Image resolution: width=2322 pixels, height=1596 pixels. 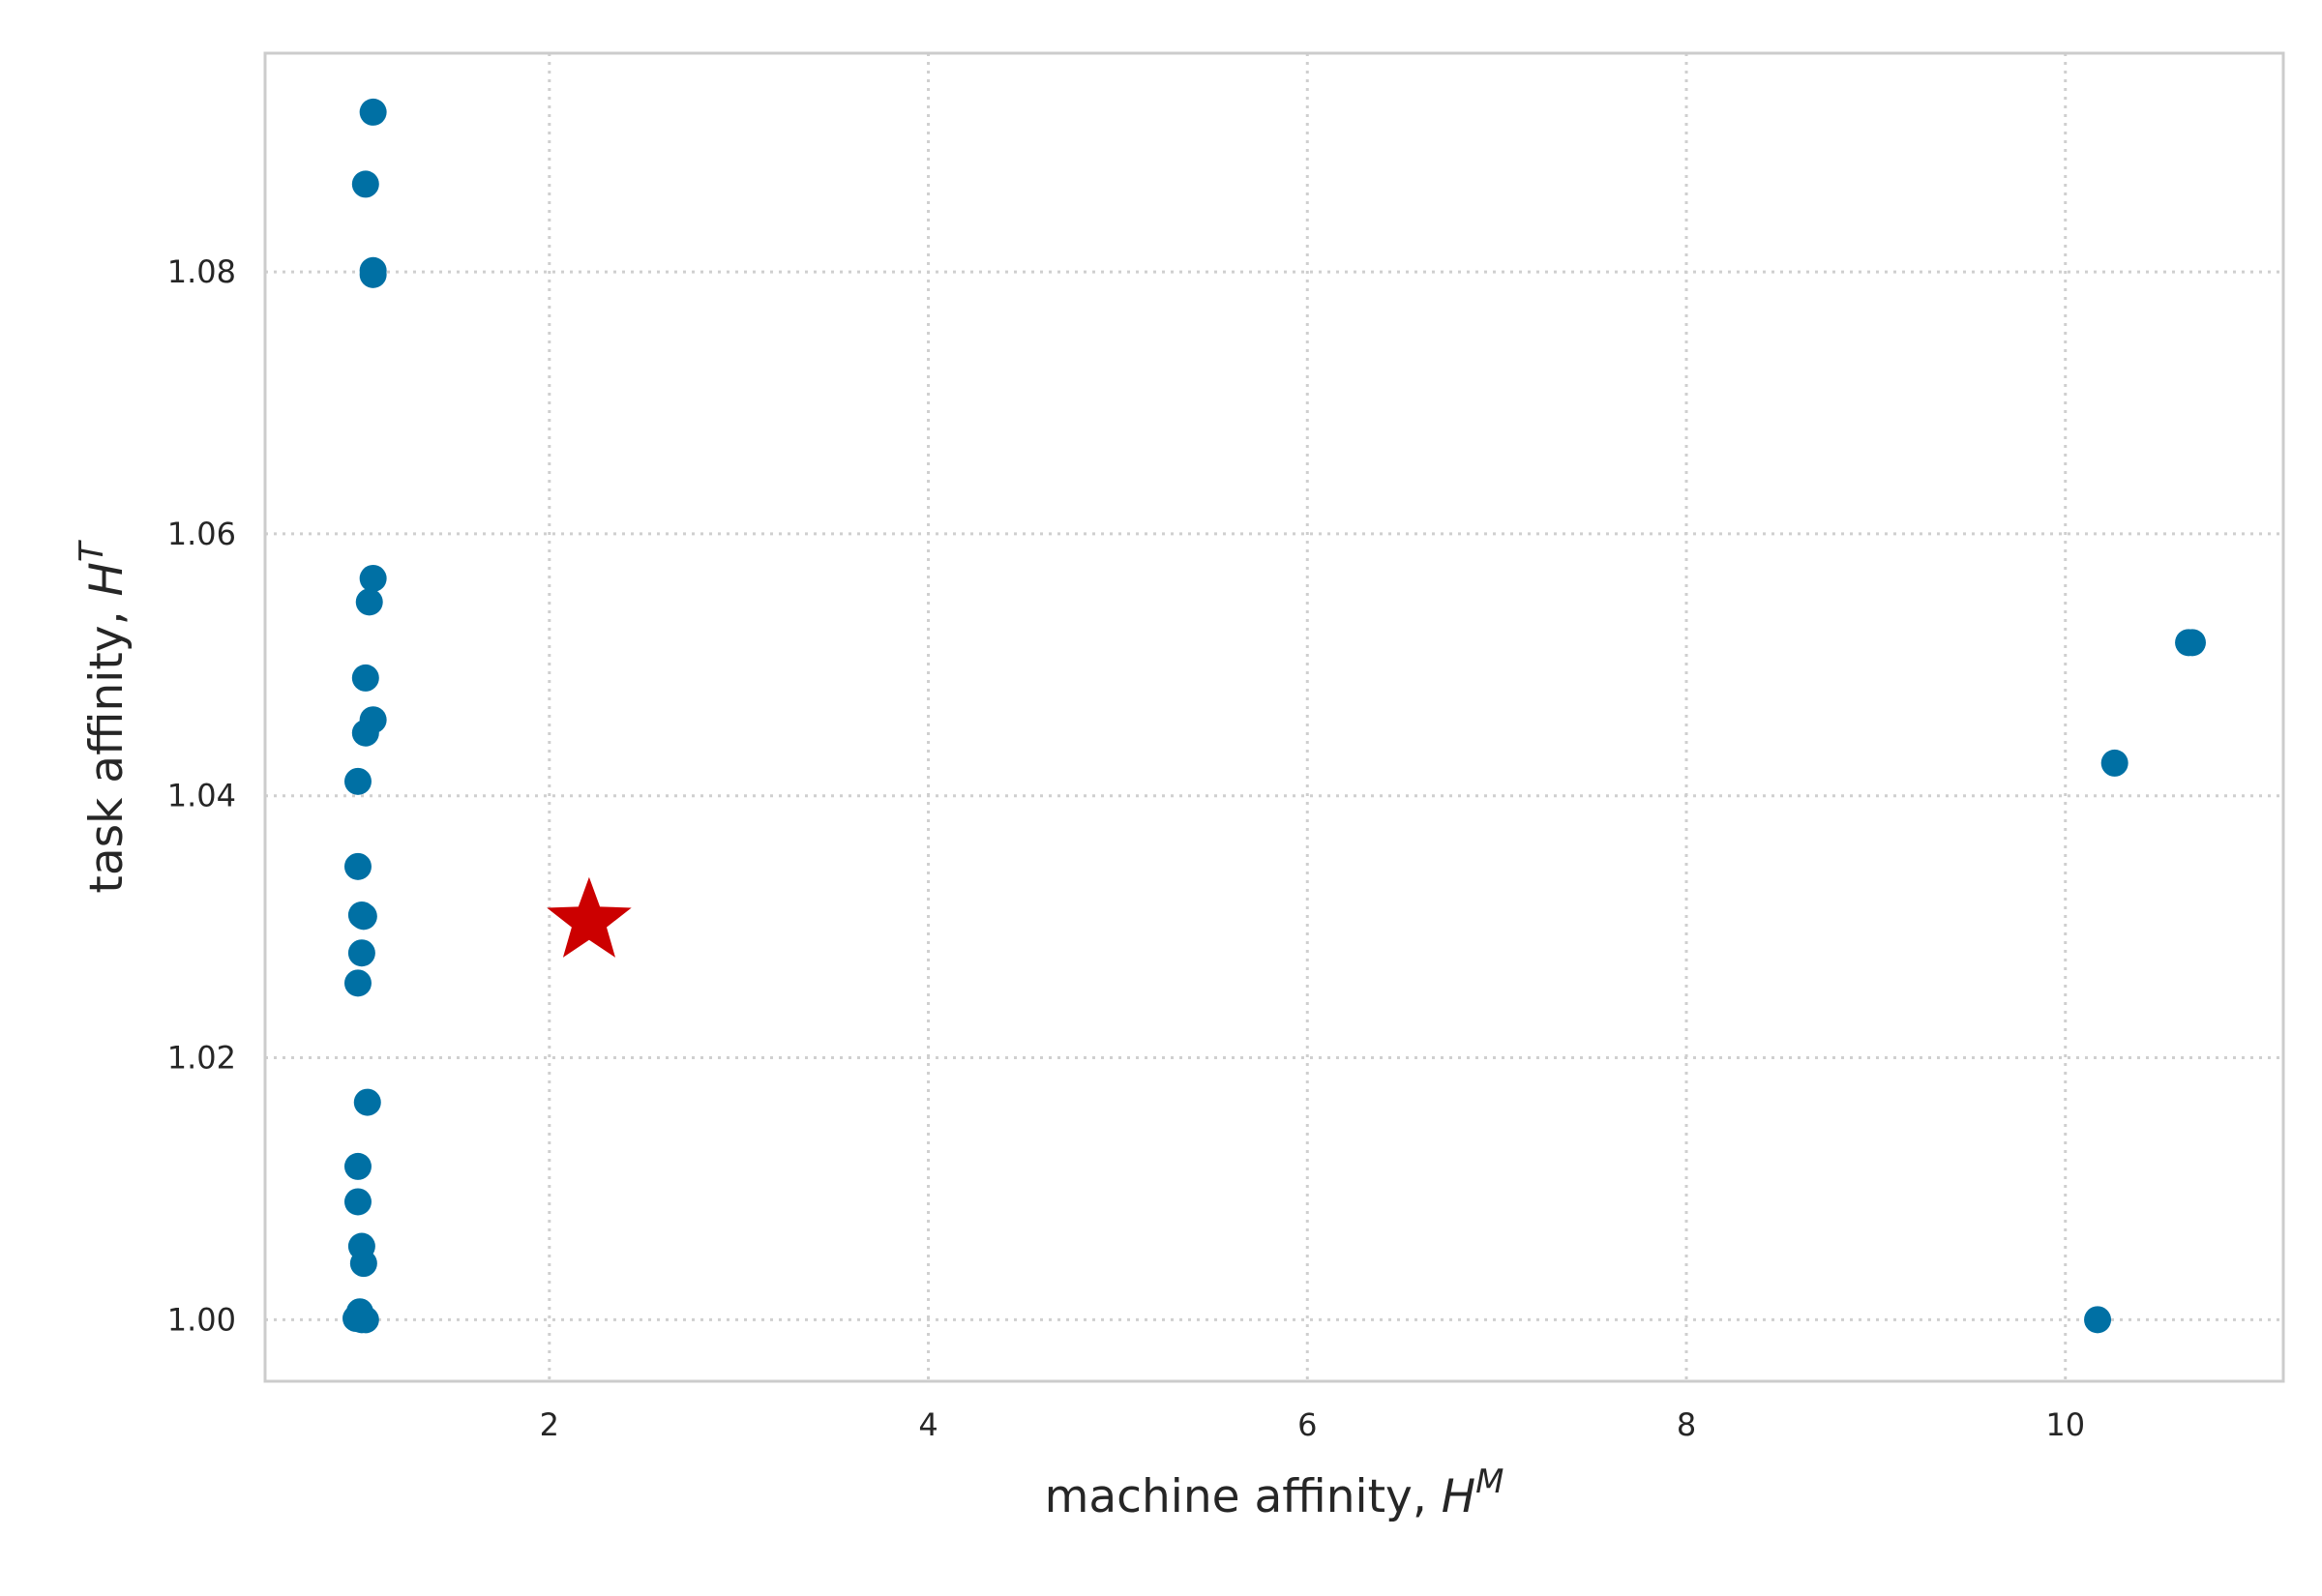 What do you see at coordinates (201, 271) in the screenshot?
I see `y-tick-label: 1.08` at bounding box center [201, 271].